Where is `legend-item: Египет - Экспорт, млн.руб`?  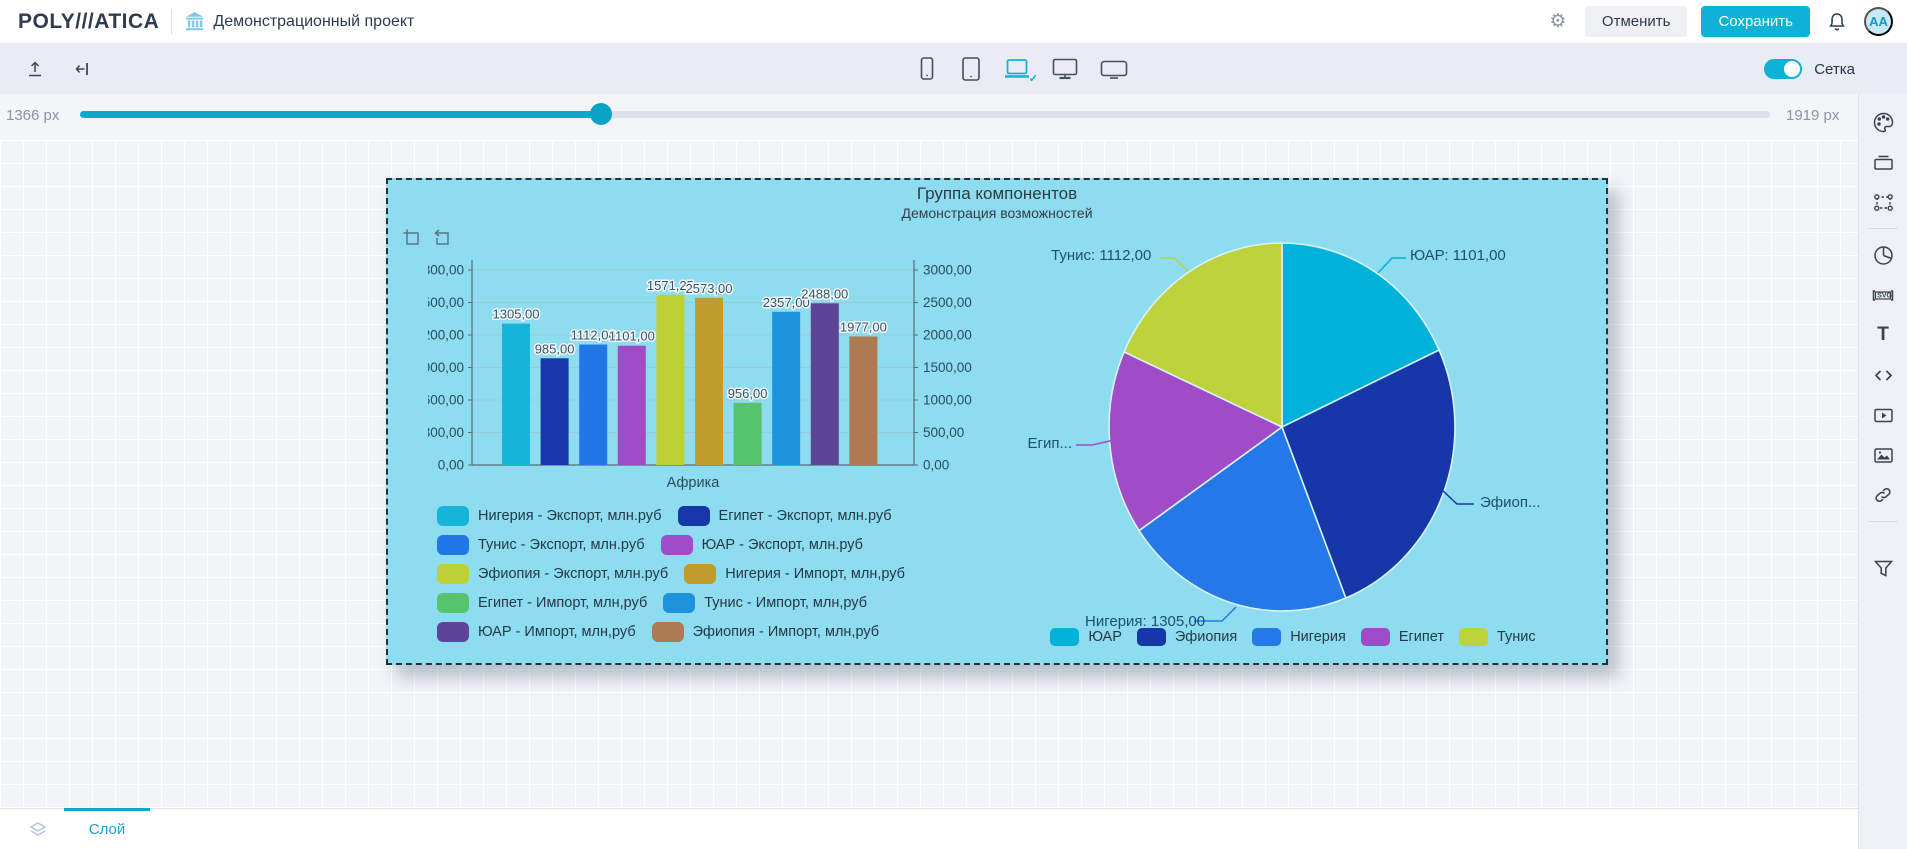
legend-item: Египет - Экспорт, млн.руб is located at coordinates (784, 516).